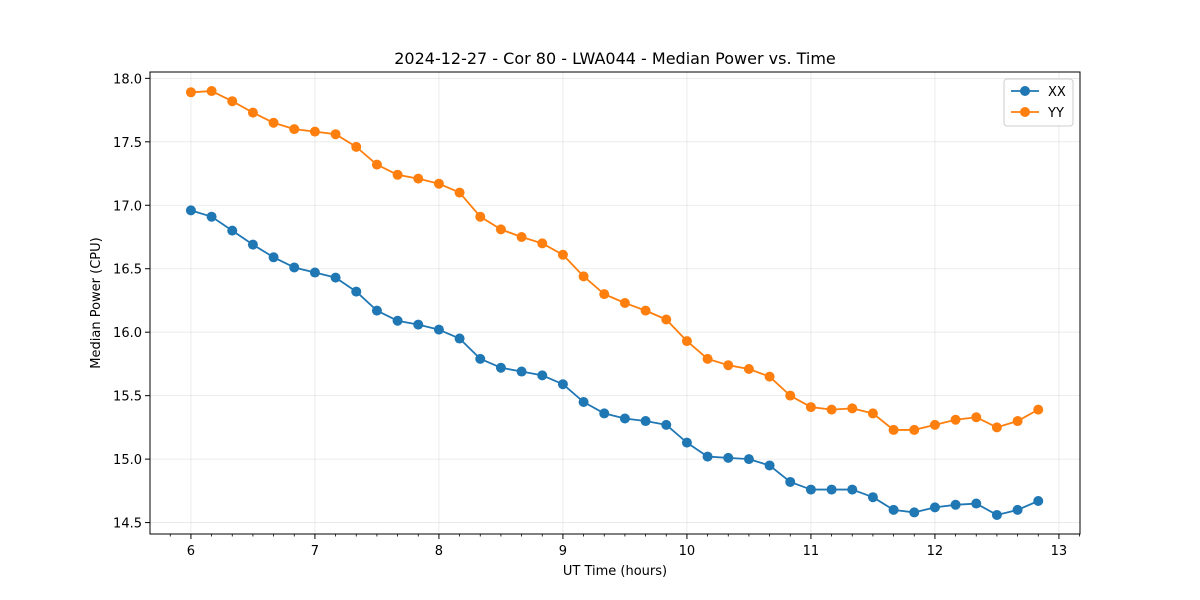 The width and height of the screenshot is (1200, 600). I want to click on x-tick-label: 11, so click(811, 551).